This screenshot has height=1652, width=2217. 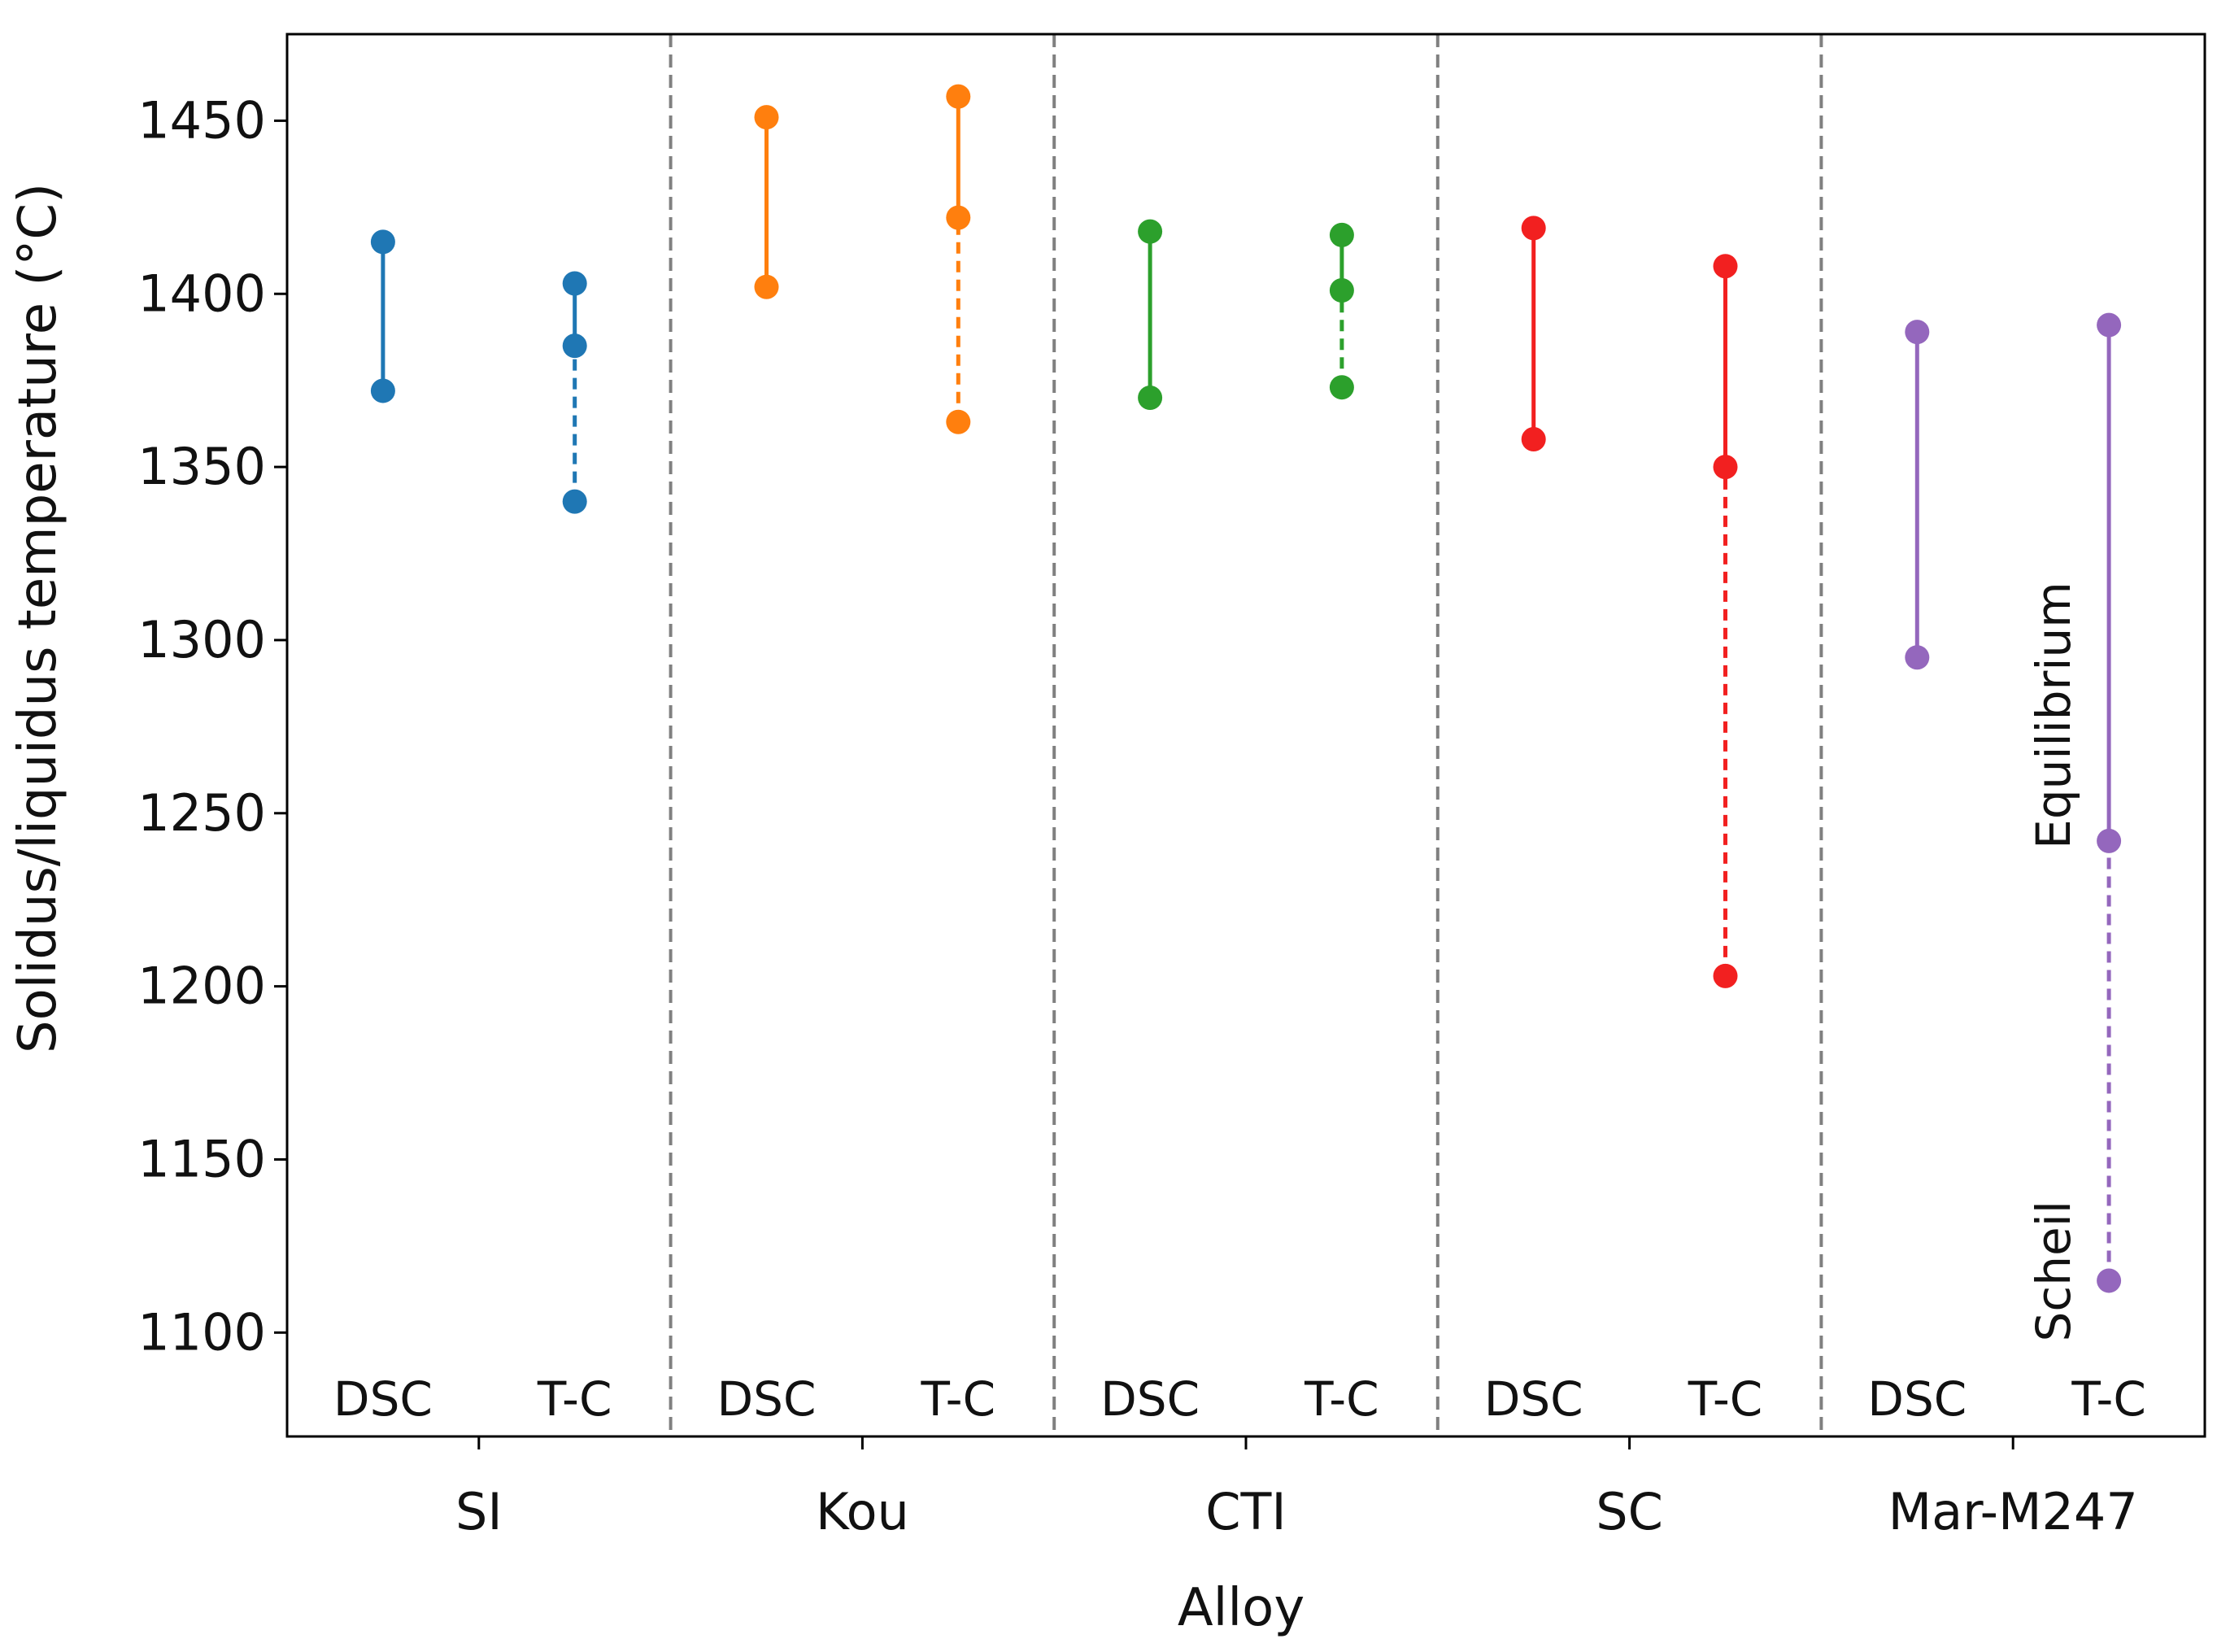 What do you see at coordinates (1150, 231) in the screenshot?
I see `dsc-liquidus-point-cti` at bounding box center [1150, 231].